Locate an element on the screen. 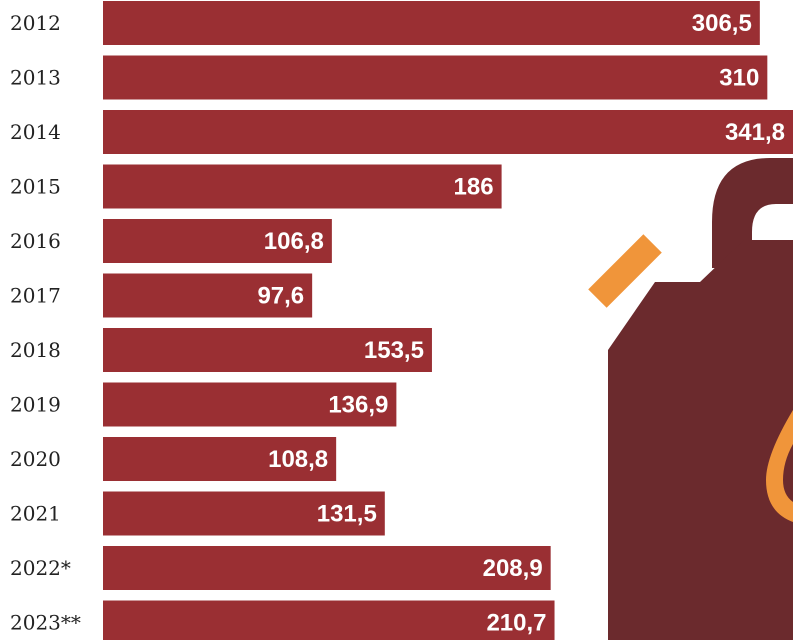  flame-icon is located at coordinates (779, 466).